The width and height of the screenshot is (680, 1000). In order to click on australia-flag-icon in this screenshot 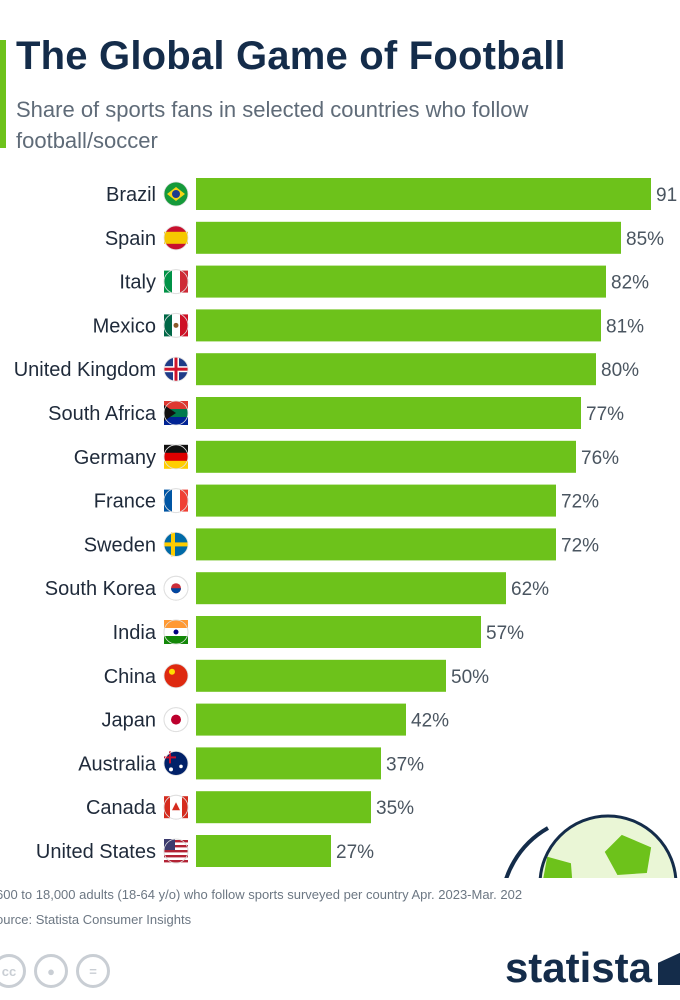, I will do `click(176, 763)`.